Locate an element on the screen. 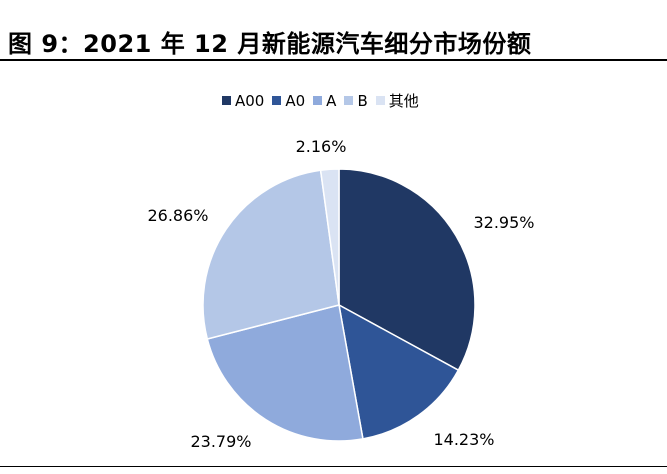 The height and width of the screenshot is (474, 667). legend-label-b: B is located at coordinates (362, 100).